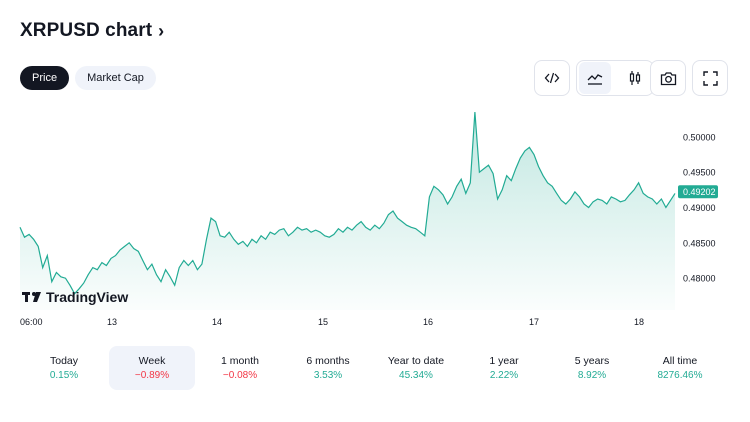  I want to click on snapshot-button, so click(668, 78).